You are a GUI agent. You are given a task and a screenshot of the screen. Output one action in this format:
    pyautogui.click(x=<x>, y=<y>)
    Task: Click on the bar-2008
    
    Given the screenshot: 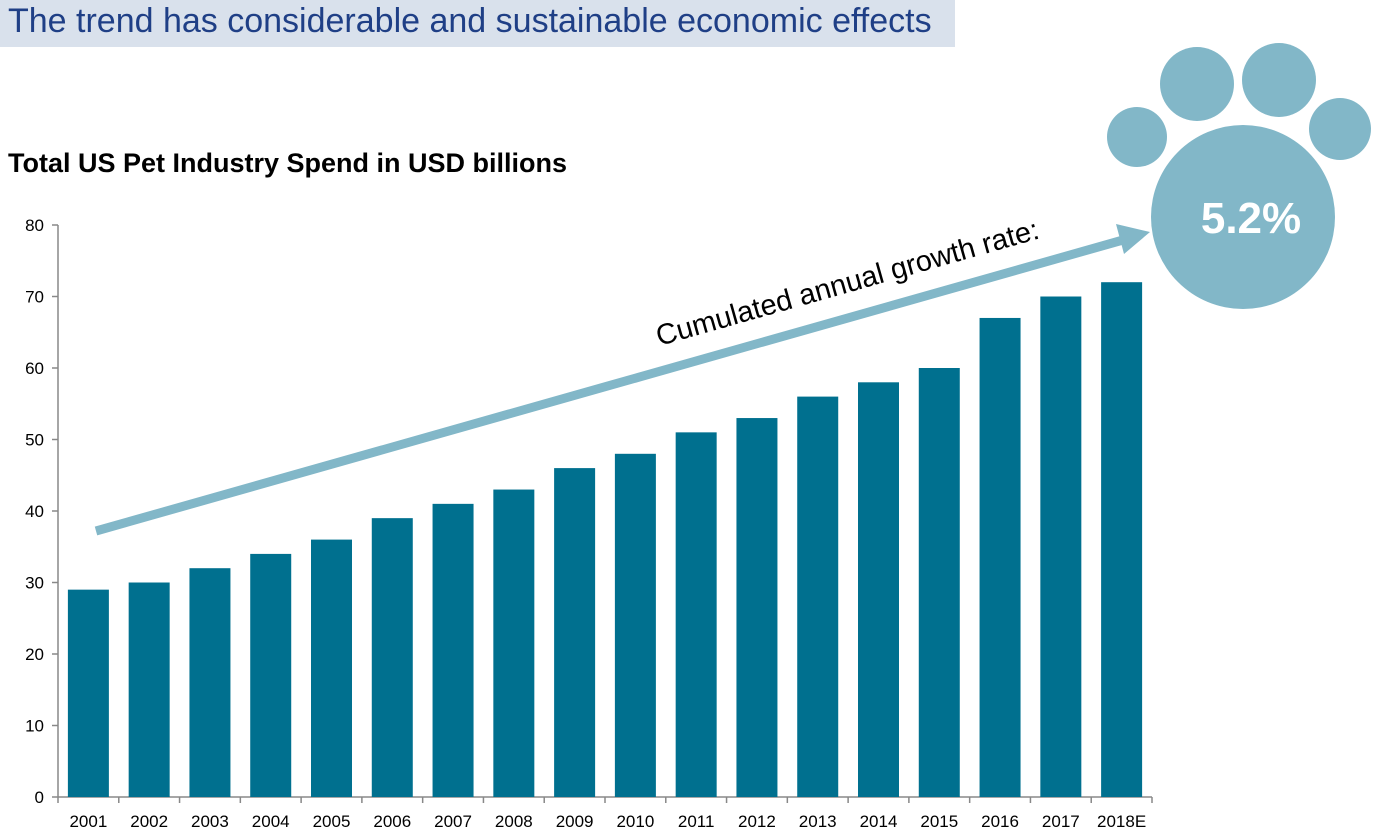 What is the action you would take?
    pyautogui.click(x=514, y=643)
    